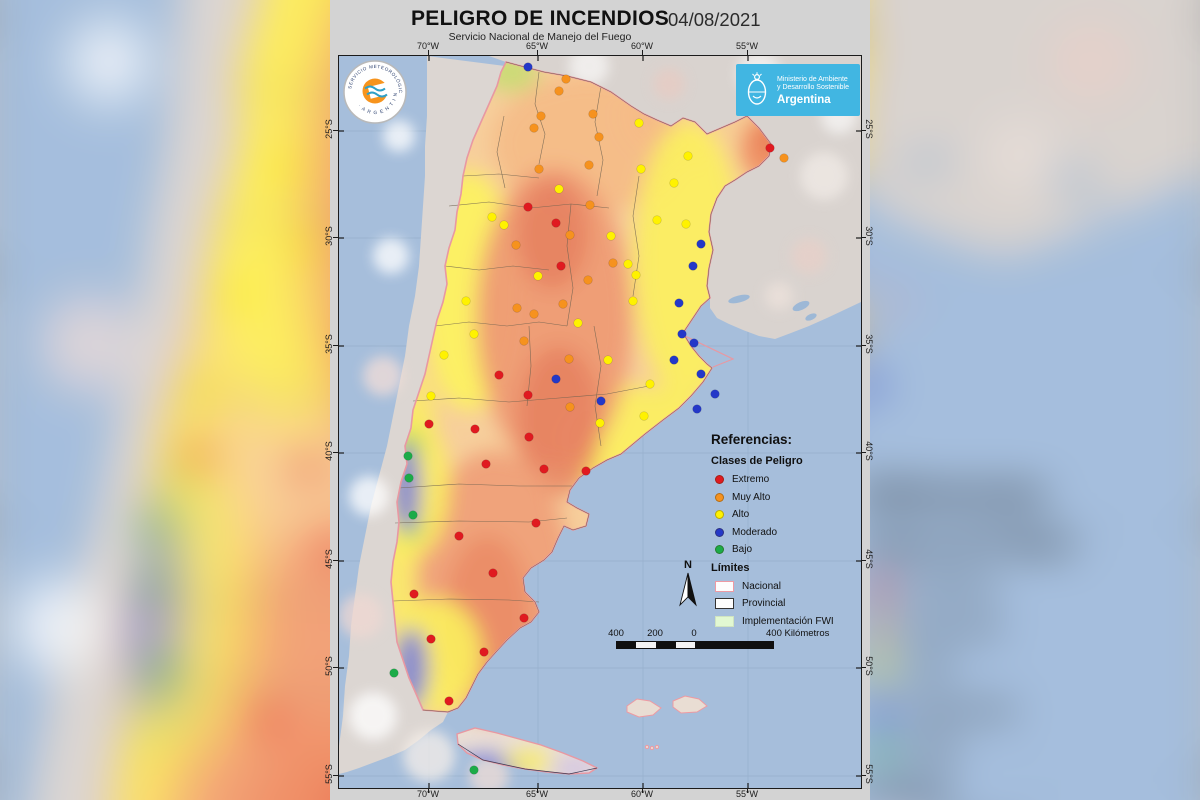 This screenshot has width=1200, height=800. What do you see at coordinates (869, 129) in the screenshot?
I see `lat-label: 25°S` at bounding box center [869, 129].